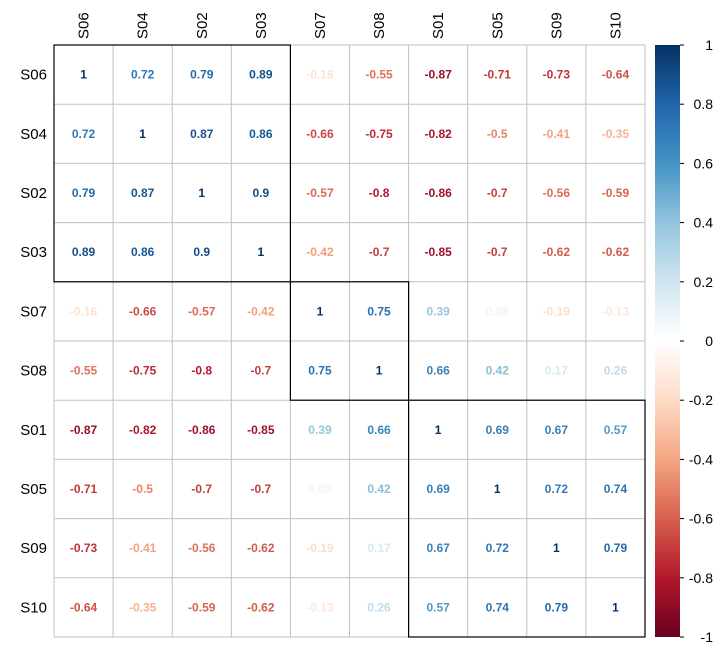 This screenshot has height=655, width=728. I want to click on cell-value-S10-S08: 0.26, so click(379, 607).